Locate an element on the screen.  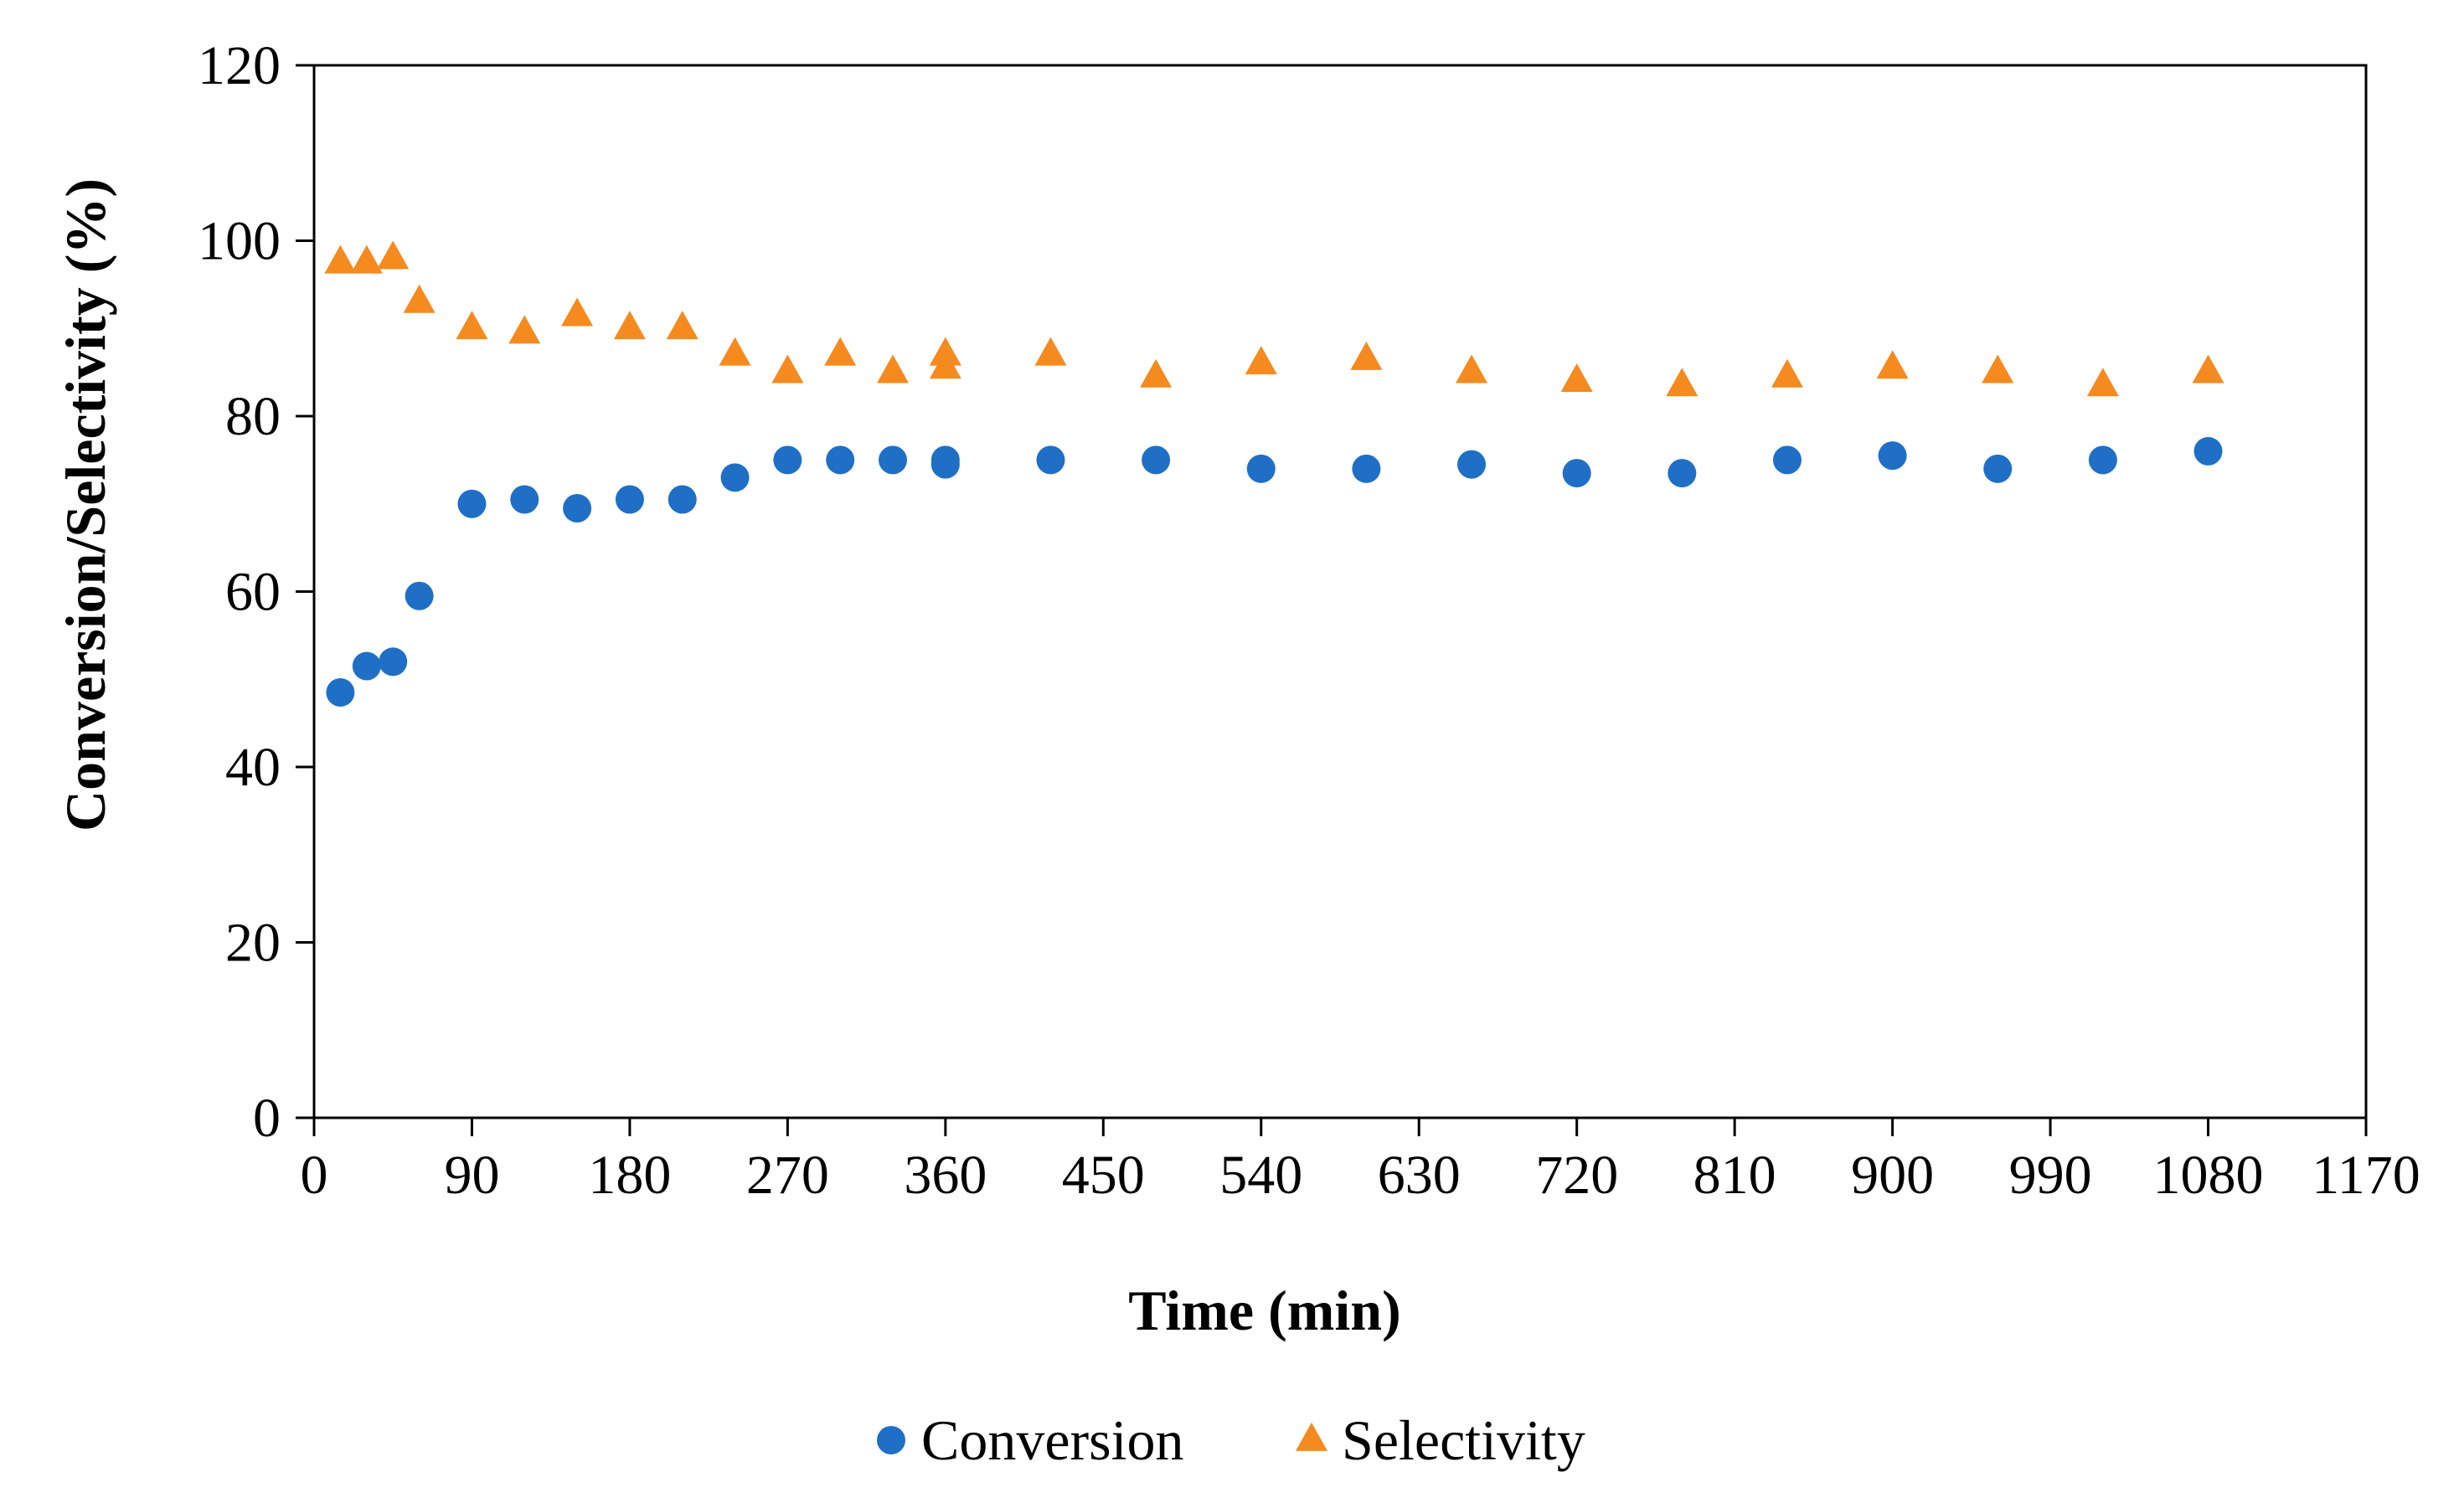
x-tick-label: 270 is located at coordinates (787, 1175).